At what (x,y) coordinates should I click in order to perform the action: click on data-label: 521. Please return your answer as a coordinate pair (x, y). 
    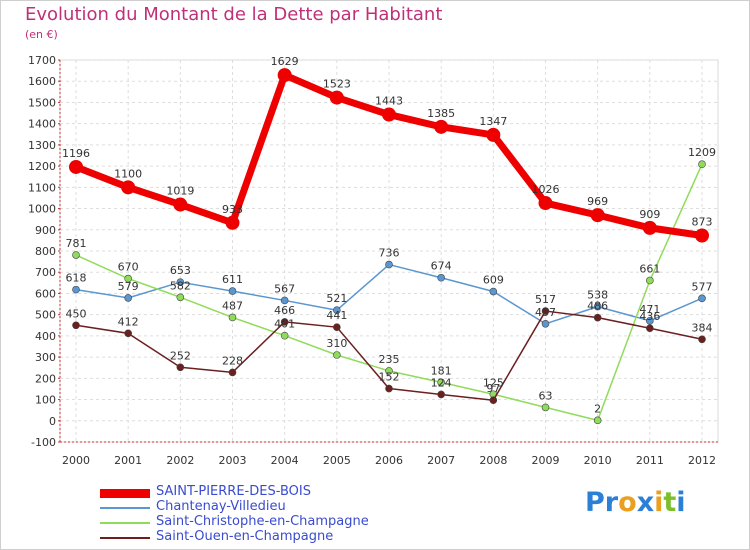
    Looking at the image, I should click on (336, 298).